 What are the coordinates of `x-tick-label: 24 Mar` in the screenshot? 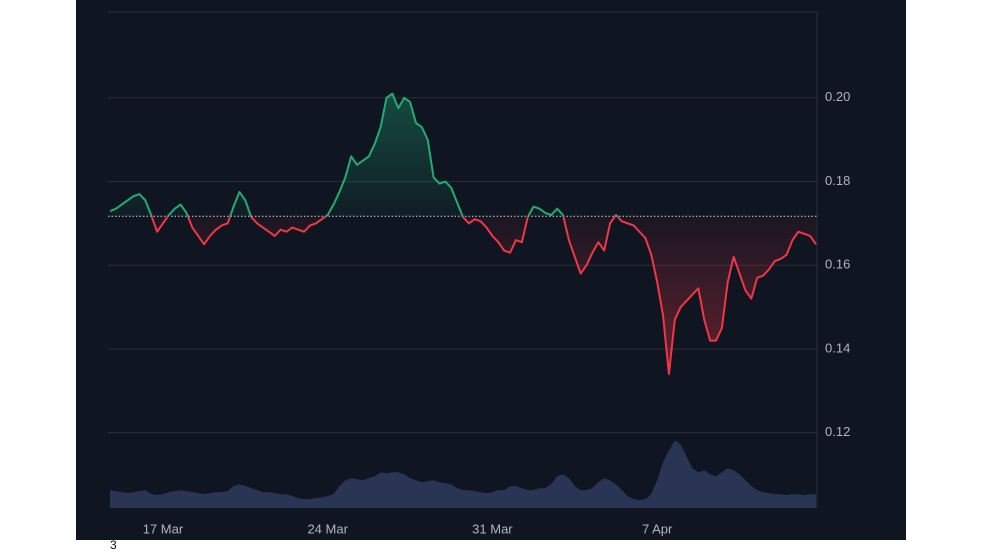 It's located at (327, 528).